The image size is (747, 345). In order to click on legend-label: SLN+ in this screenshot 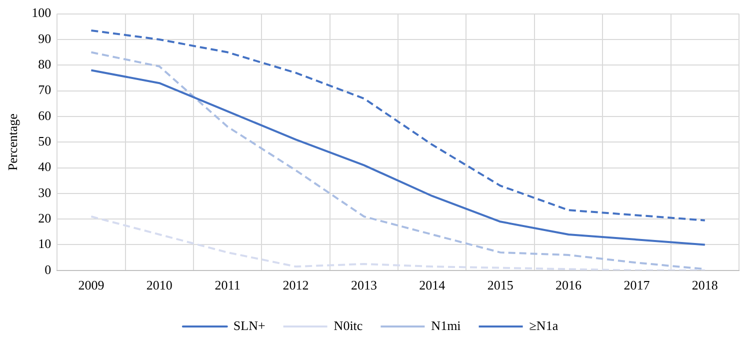, I will do `click(249, 325)`.